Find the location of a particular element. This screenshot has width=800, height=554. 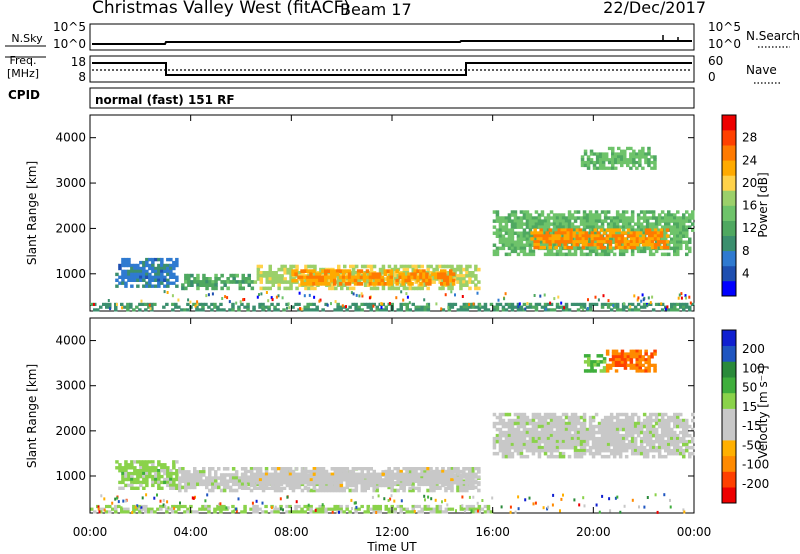

nave-label: Nave is located at coordinates (761, 70).